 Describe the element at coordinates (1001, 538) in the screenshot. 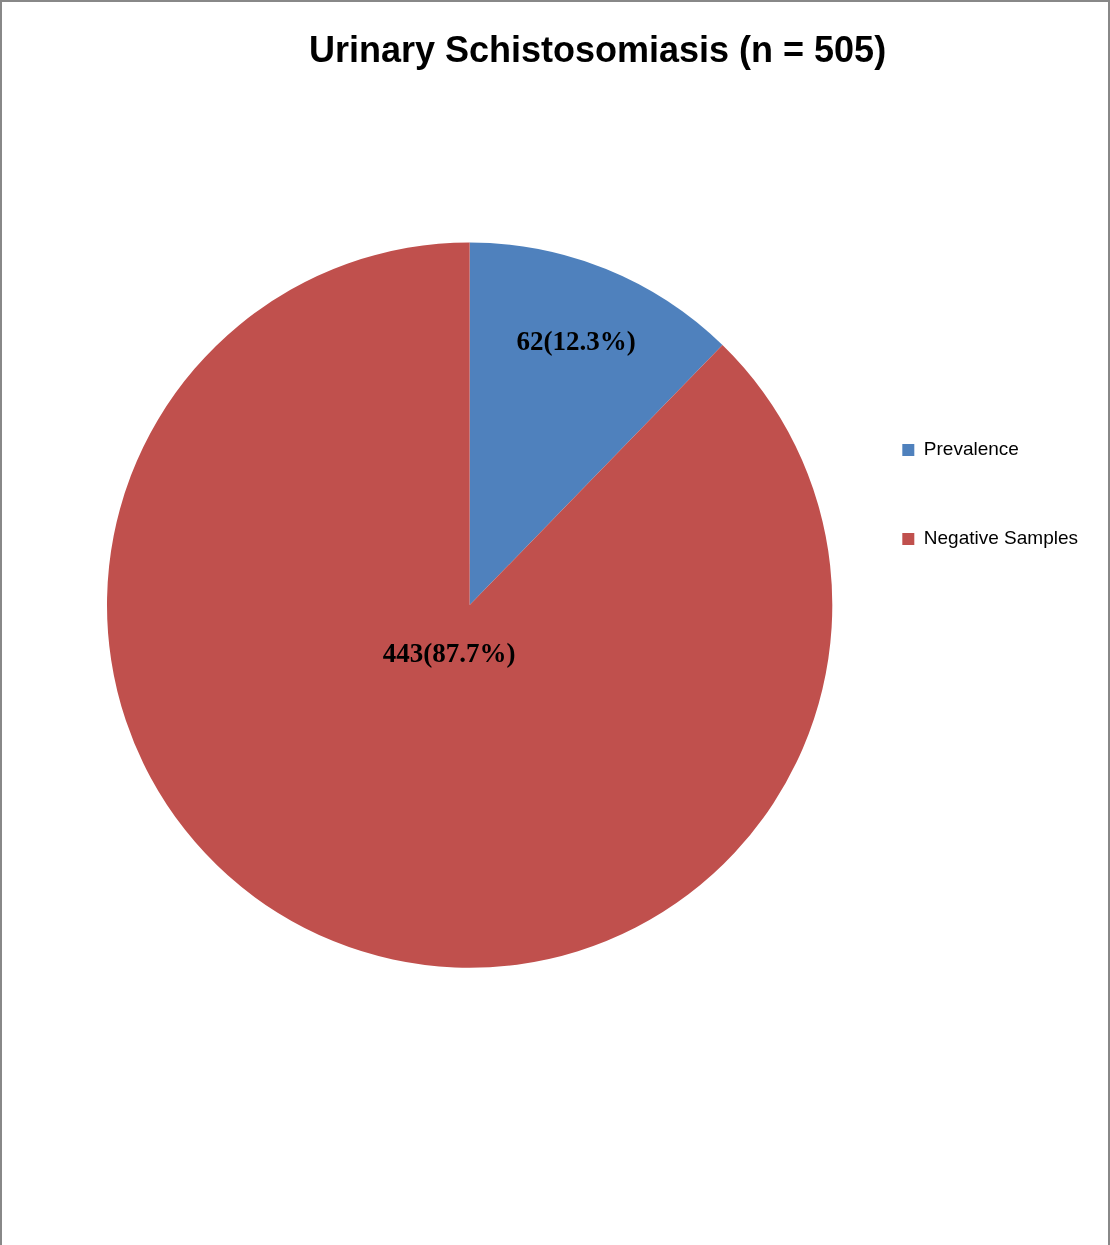

I see `legend-label: Negative Samples` at that location.